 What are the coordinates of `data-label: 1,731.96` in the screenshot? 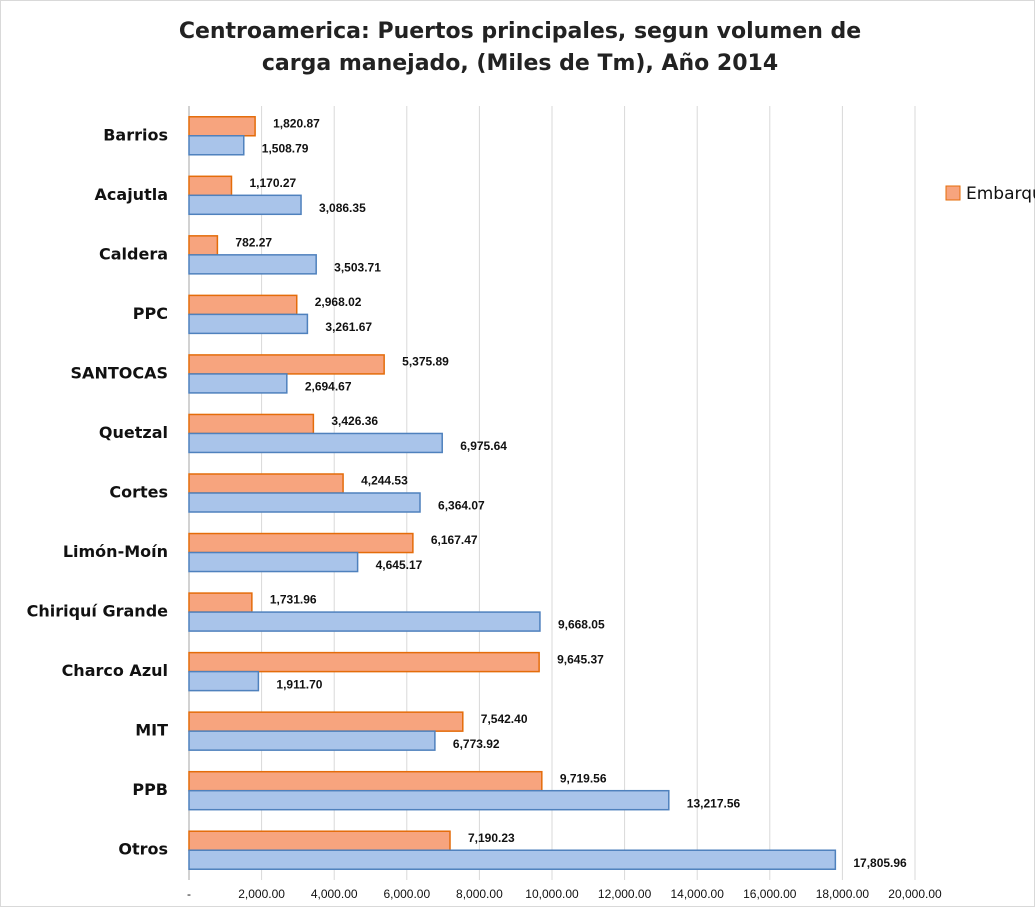 It's located at (293, 600).